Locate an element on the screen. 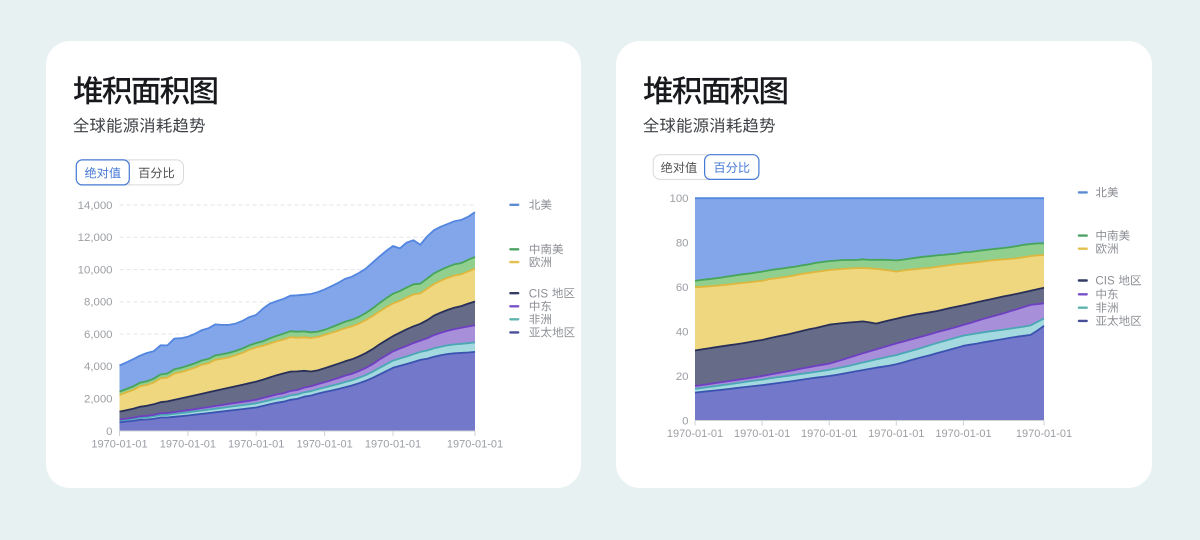 The image size is (1200, 540). svg-text: 20 is located at coordinates (682, 377).